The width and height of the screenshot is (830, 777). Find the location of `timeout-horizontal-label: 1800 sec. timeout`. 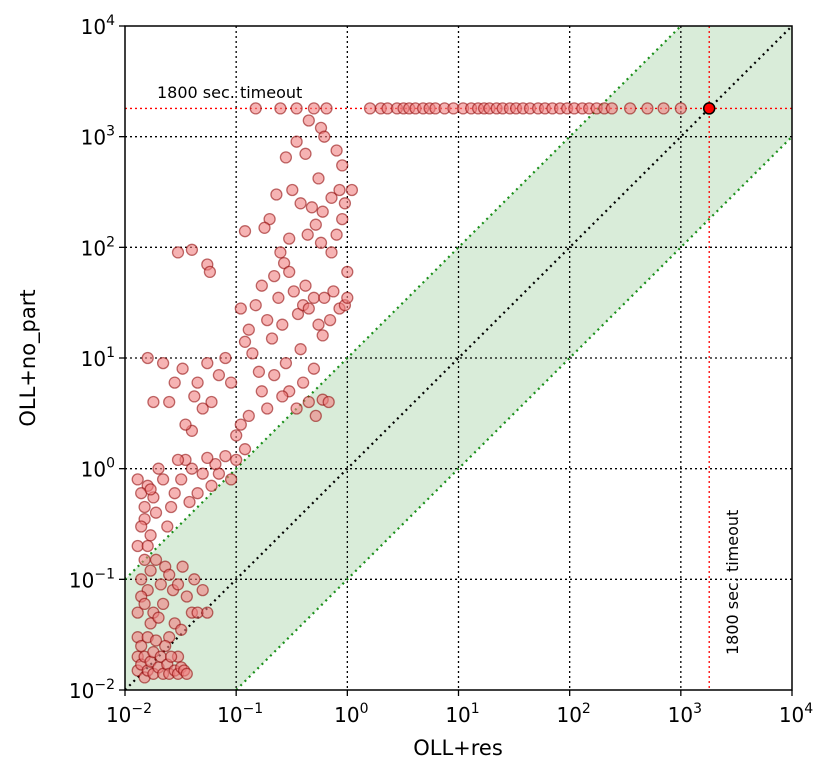

timeout-horizontal-label: 1800 sec. timeout is located at coordinates (229, 92).